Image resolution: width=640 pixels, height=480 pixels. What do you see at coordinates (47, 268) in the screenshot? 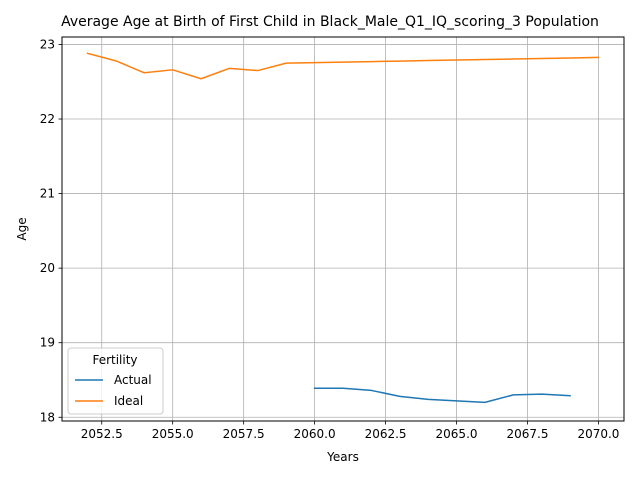
I see `y-tick-label: 20` at bounding box center [47, 268].